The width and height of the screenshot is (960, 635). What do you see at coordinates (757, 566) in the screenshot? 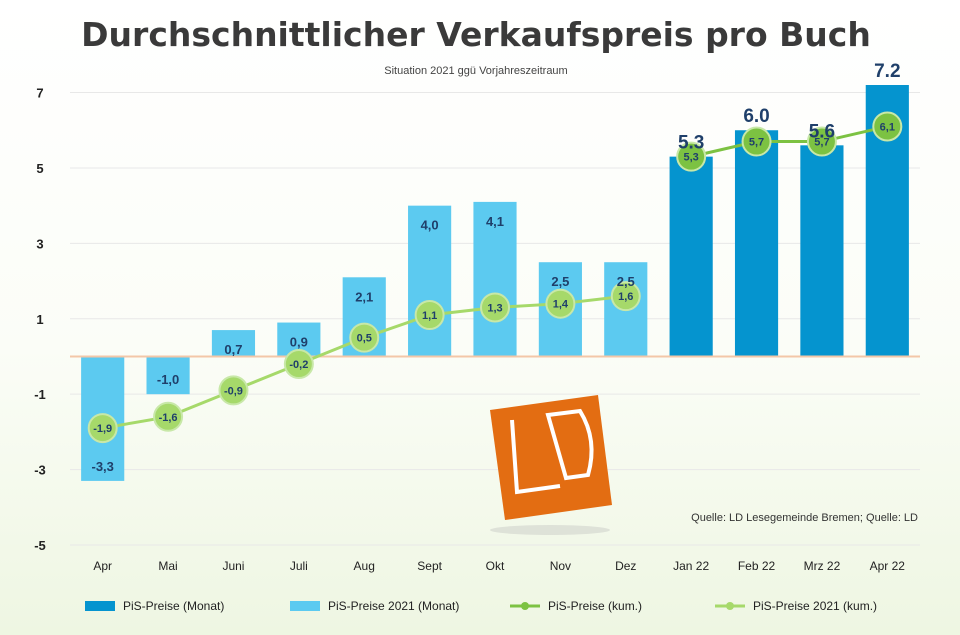
I see `x-tick-label: Feb 22` at bounding box center [757, 566].